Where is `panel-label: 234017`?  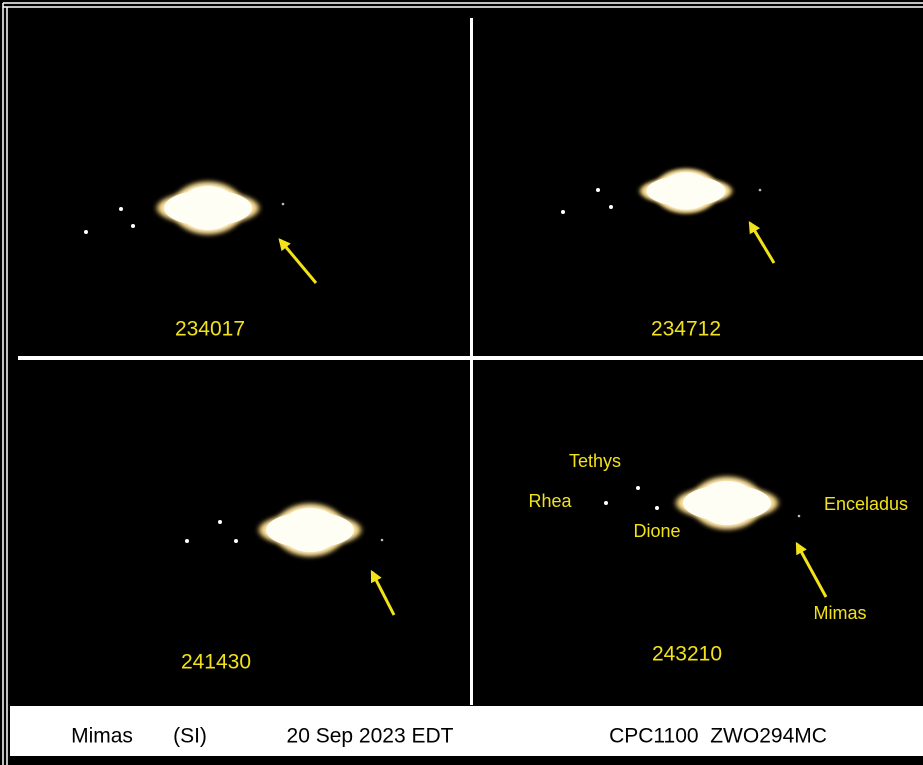
panel-label: 234017 is located at coordinates (210, 329).